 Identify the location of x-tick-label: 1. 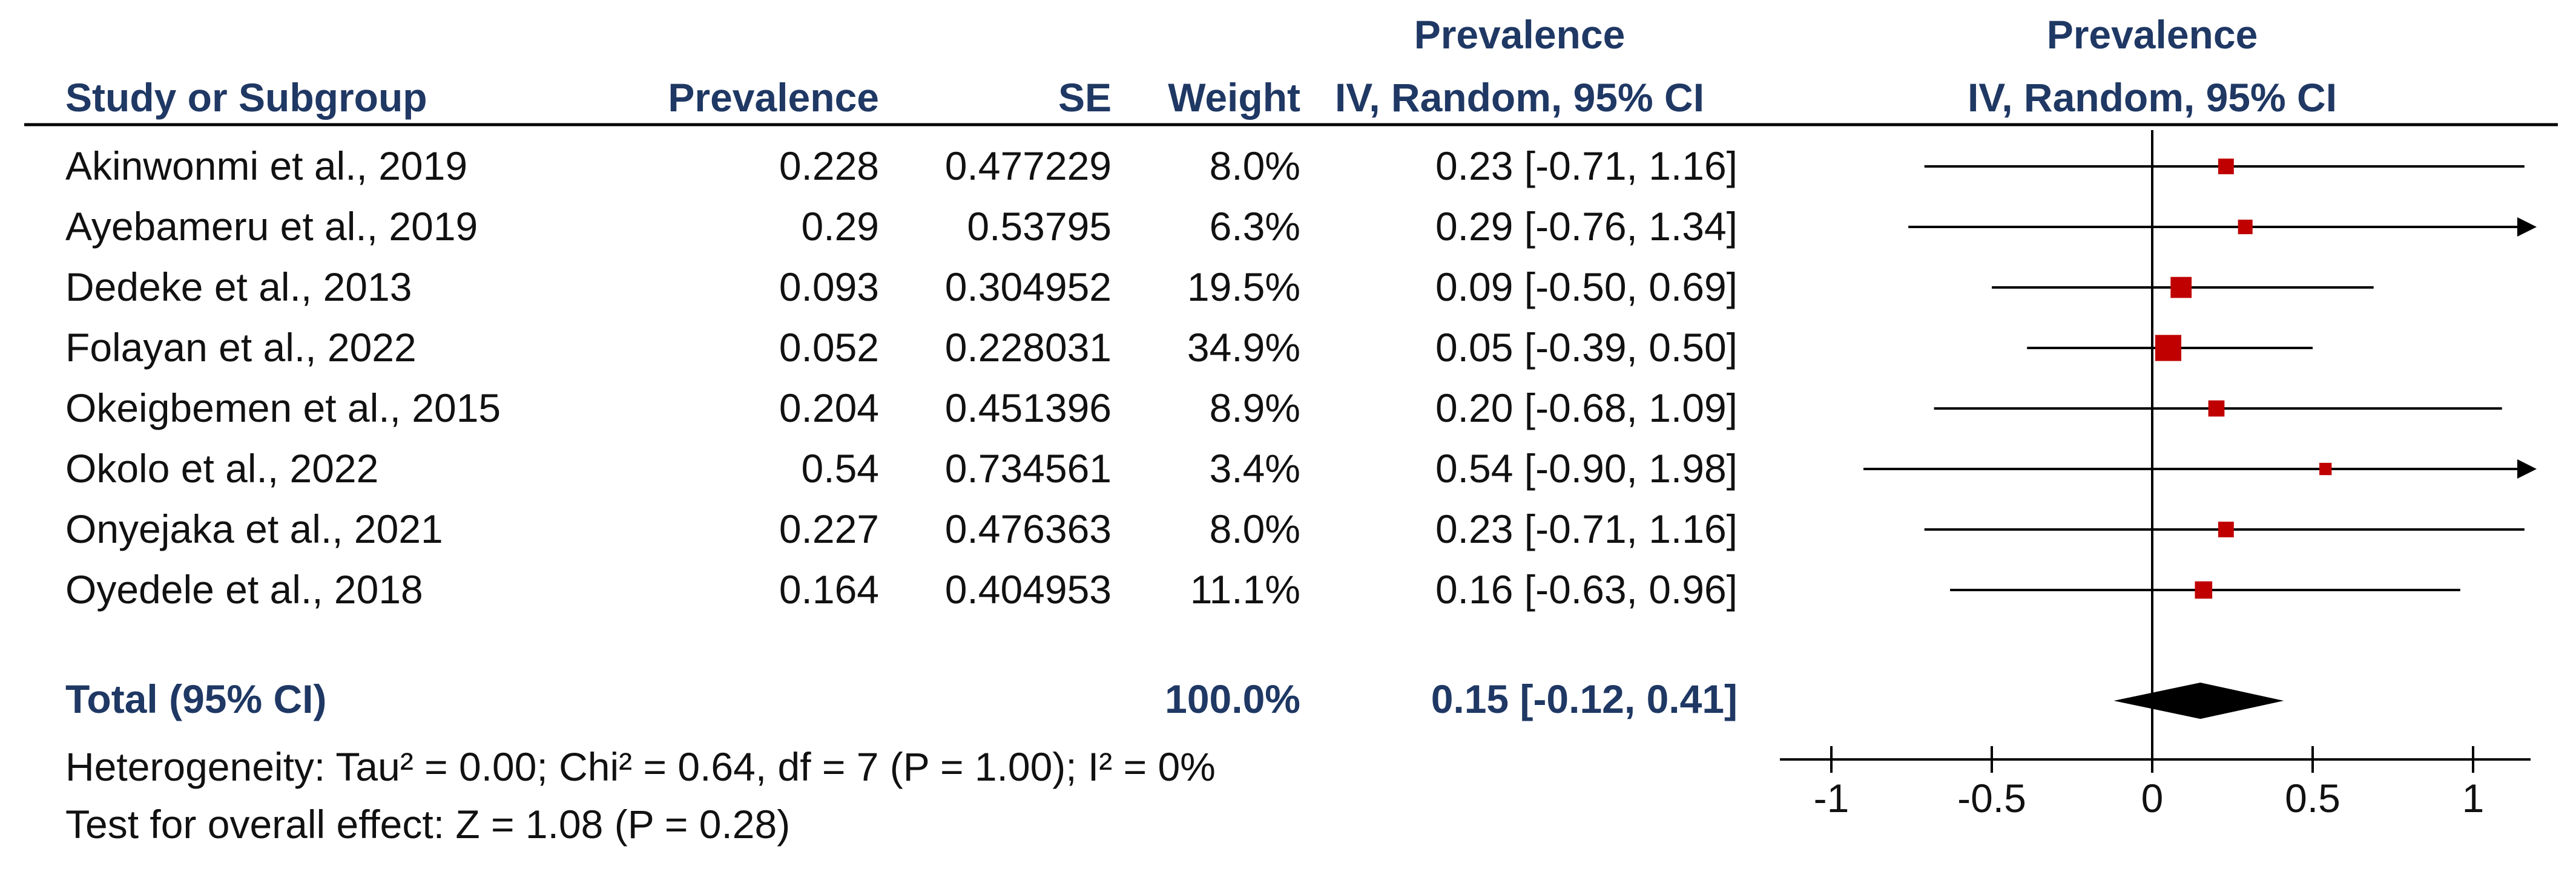
(2473, 799).